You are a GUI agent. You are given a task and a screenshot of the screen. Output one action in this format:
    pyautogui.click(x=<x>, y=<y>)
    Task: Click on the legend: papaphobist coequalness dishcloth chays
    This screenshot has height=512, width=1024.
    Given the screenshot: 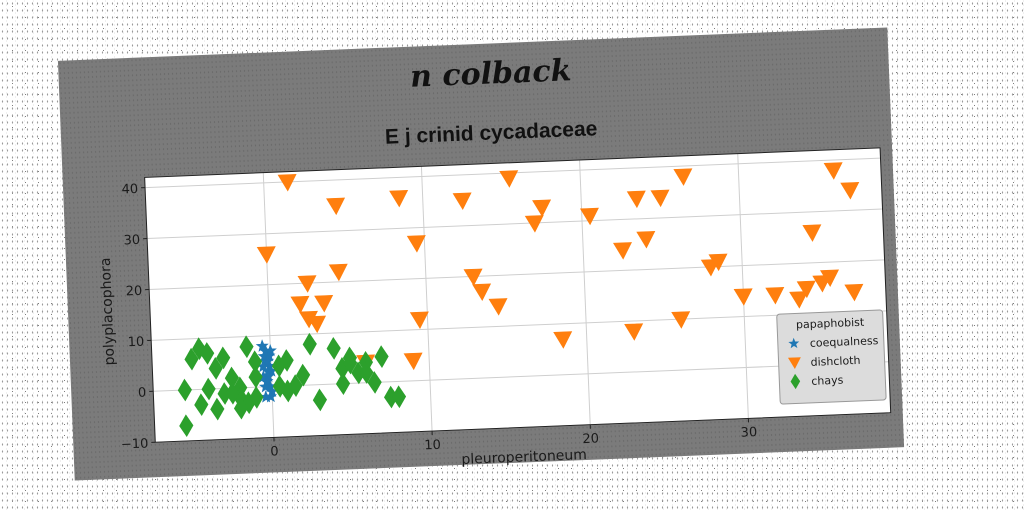 What is the action you would take?
    pyautogui.click(x=831, y=357)
    